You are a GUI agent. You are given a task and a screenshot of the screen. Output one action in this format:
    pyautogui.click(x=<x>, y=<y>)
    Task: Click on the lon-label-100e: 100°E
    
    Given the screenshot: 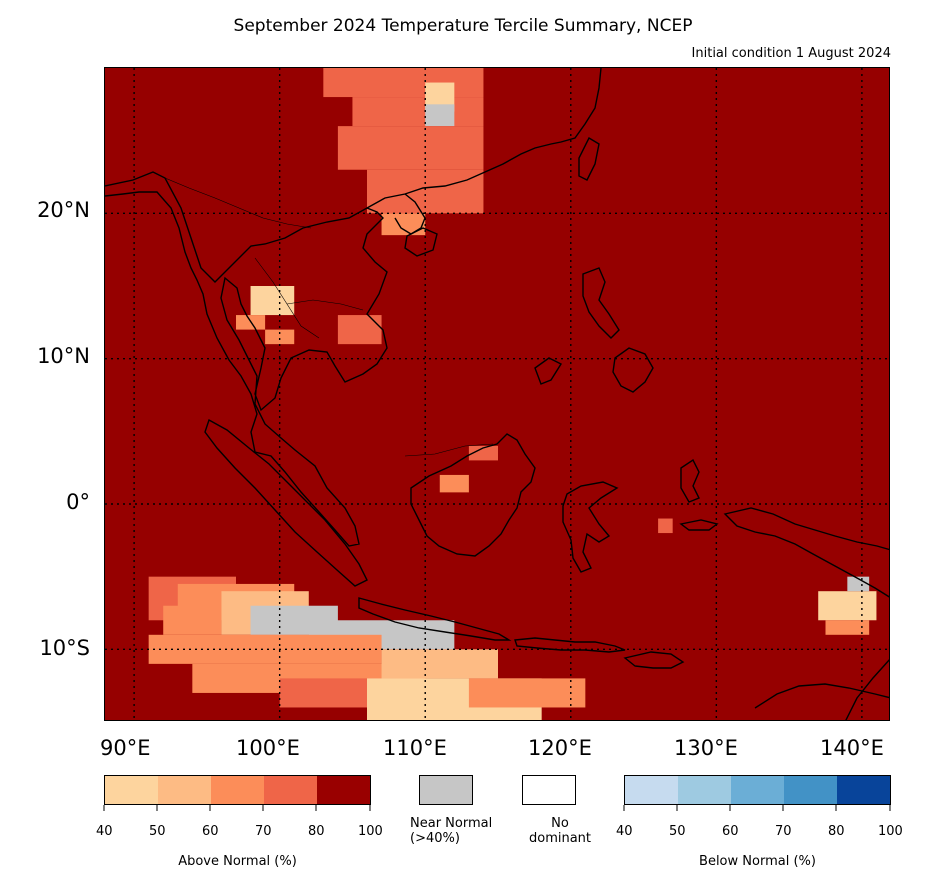 What is the action you would take?
    pyautogui.click(x=268, y=748)
    